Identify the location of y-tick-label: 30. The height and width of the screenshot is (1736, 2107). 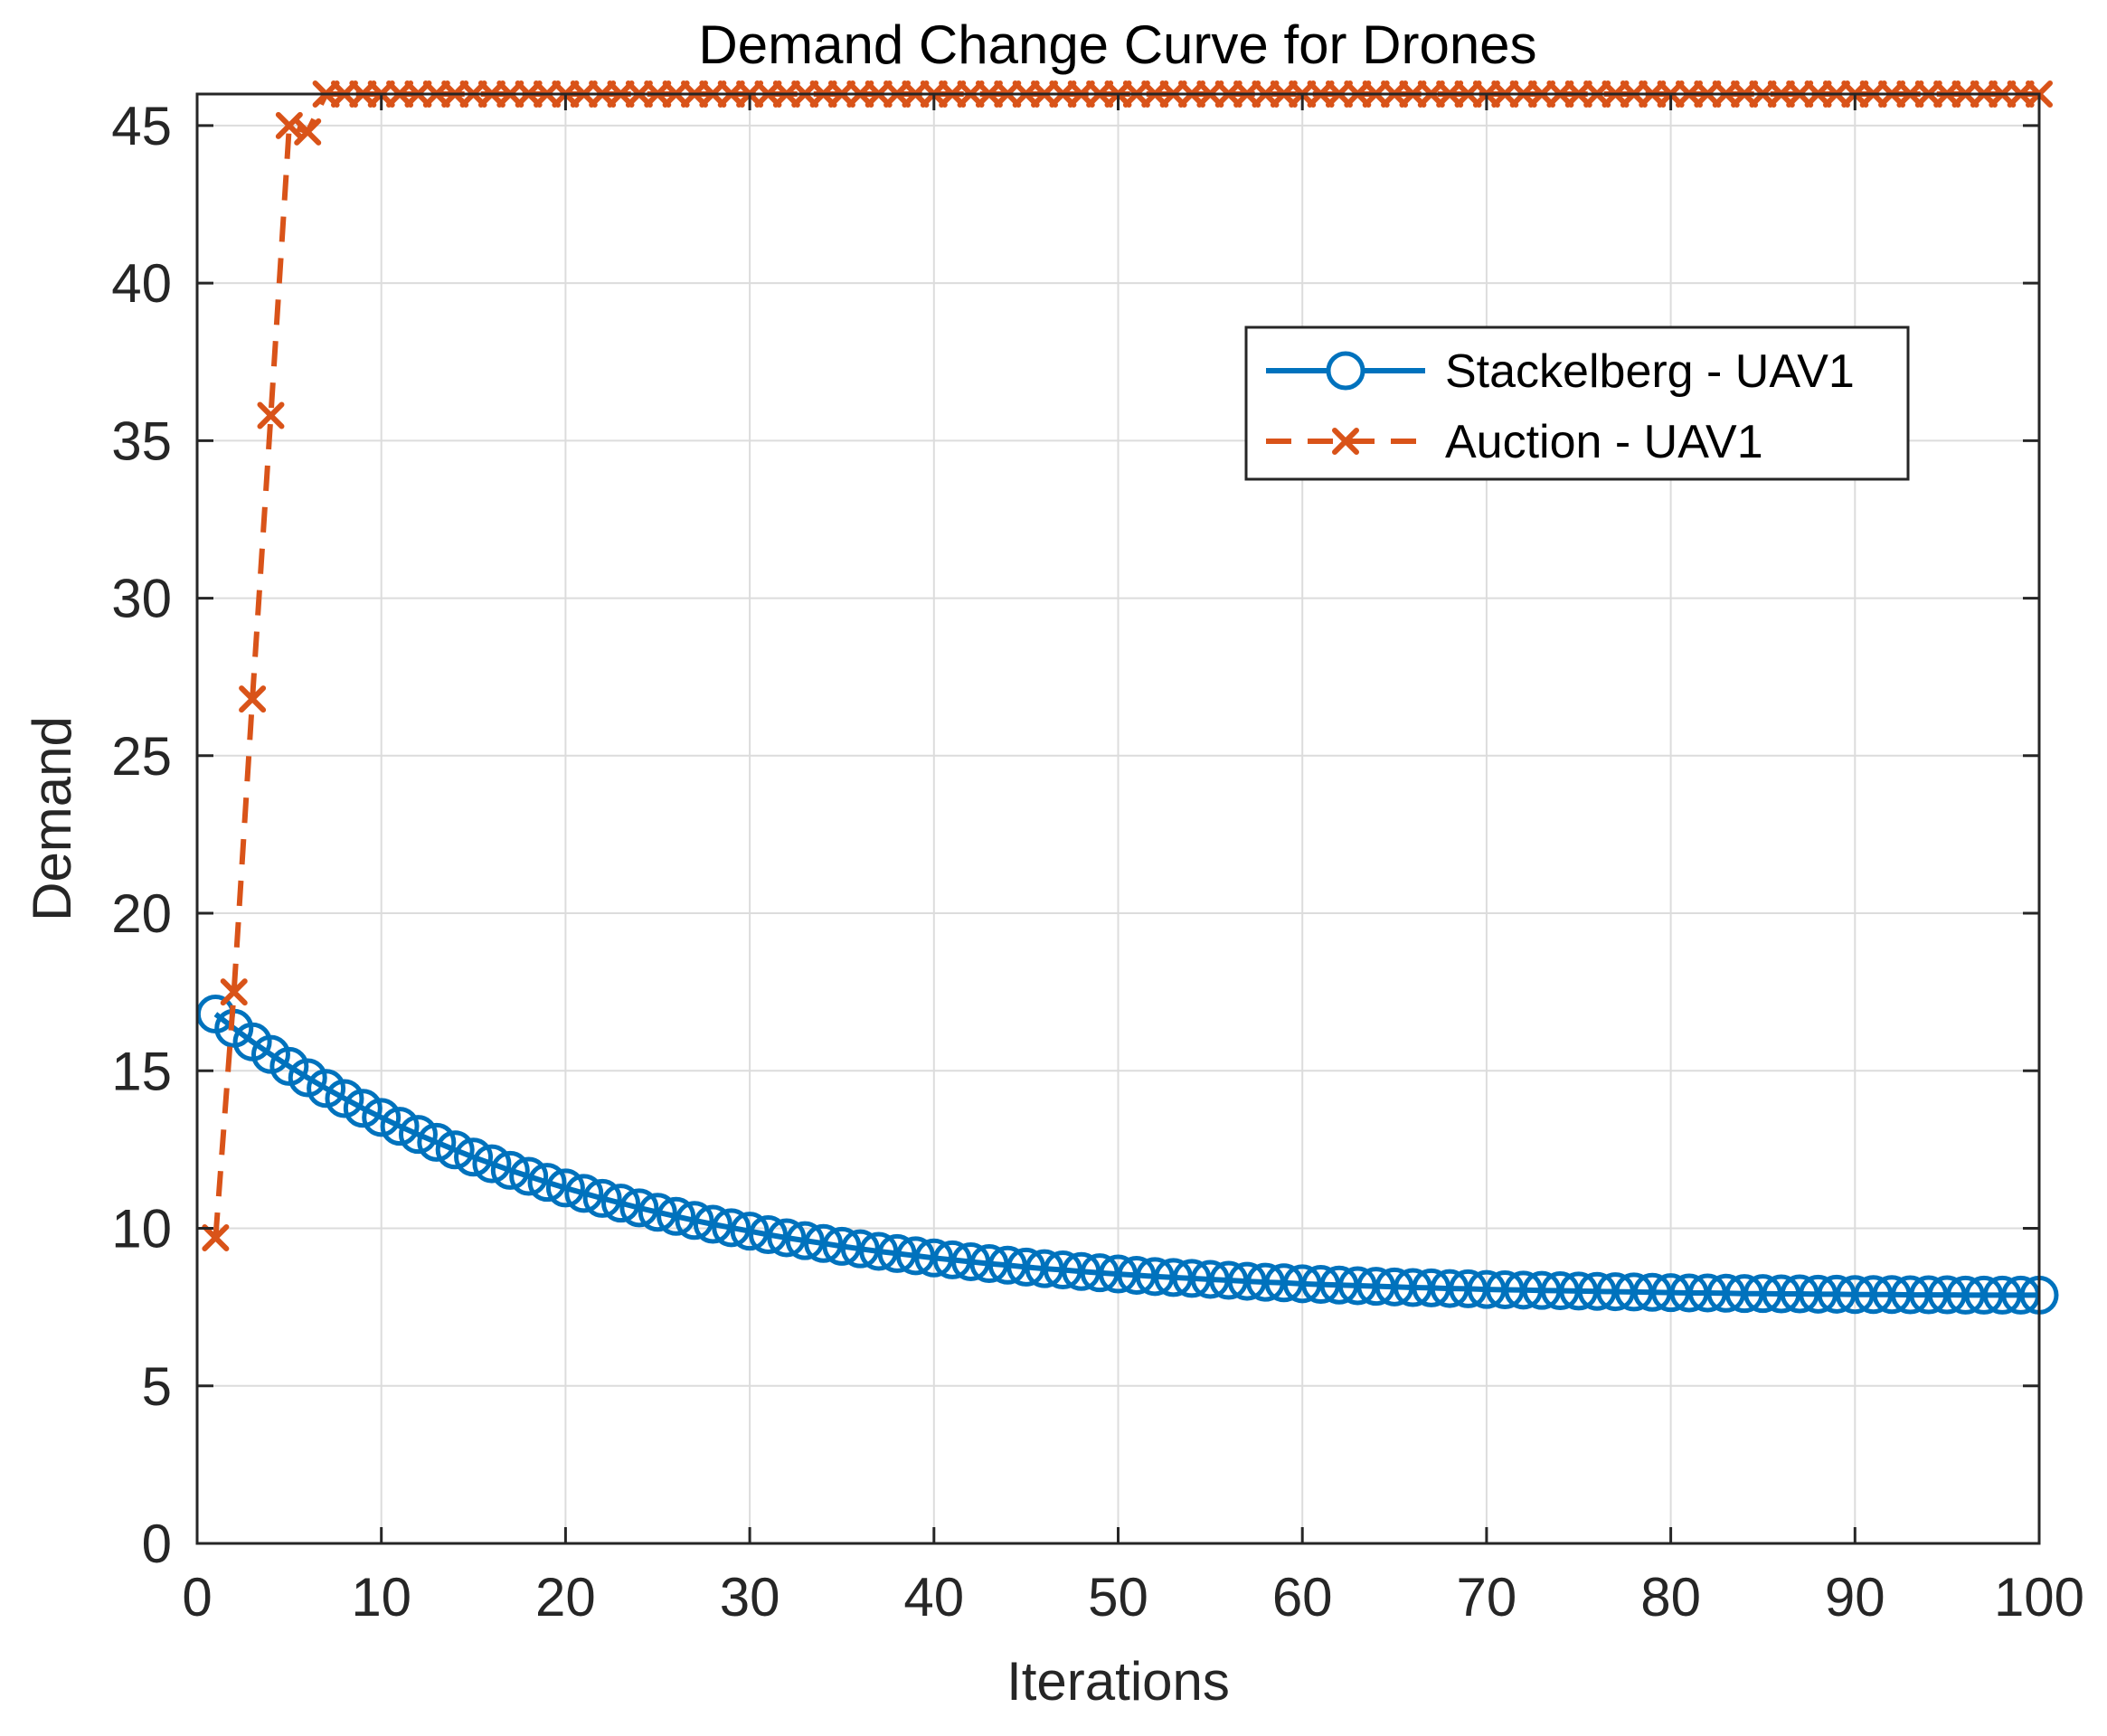
(141, 599).